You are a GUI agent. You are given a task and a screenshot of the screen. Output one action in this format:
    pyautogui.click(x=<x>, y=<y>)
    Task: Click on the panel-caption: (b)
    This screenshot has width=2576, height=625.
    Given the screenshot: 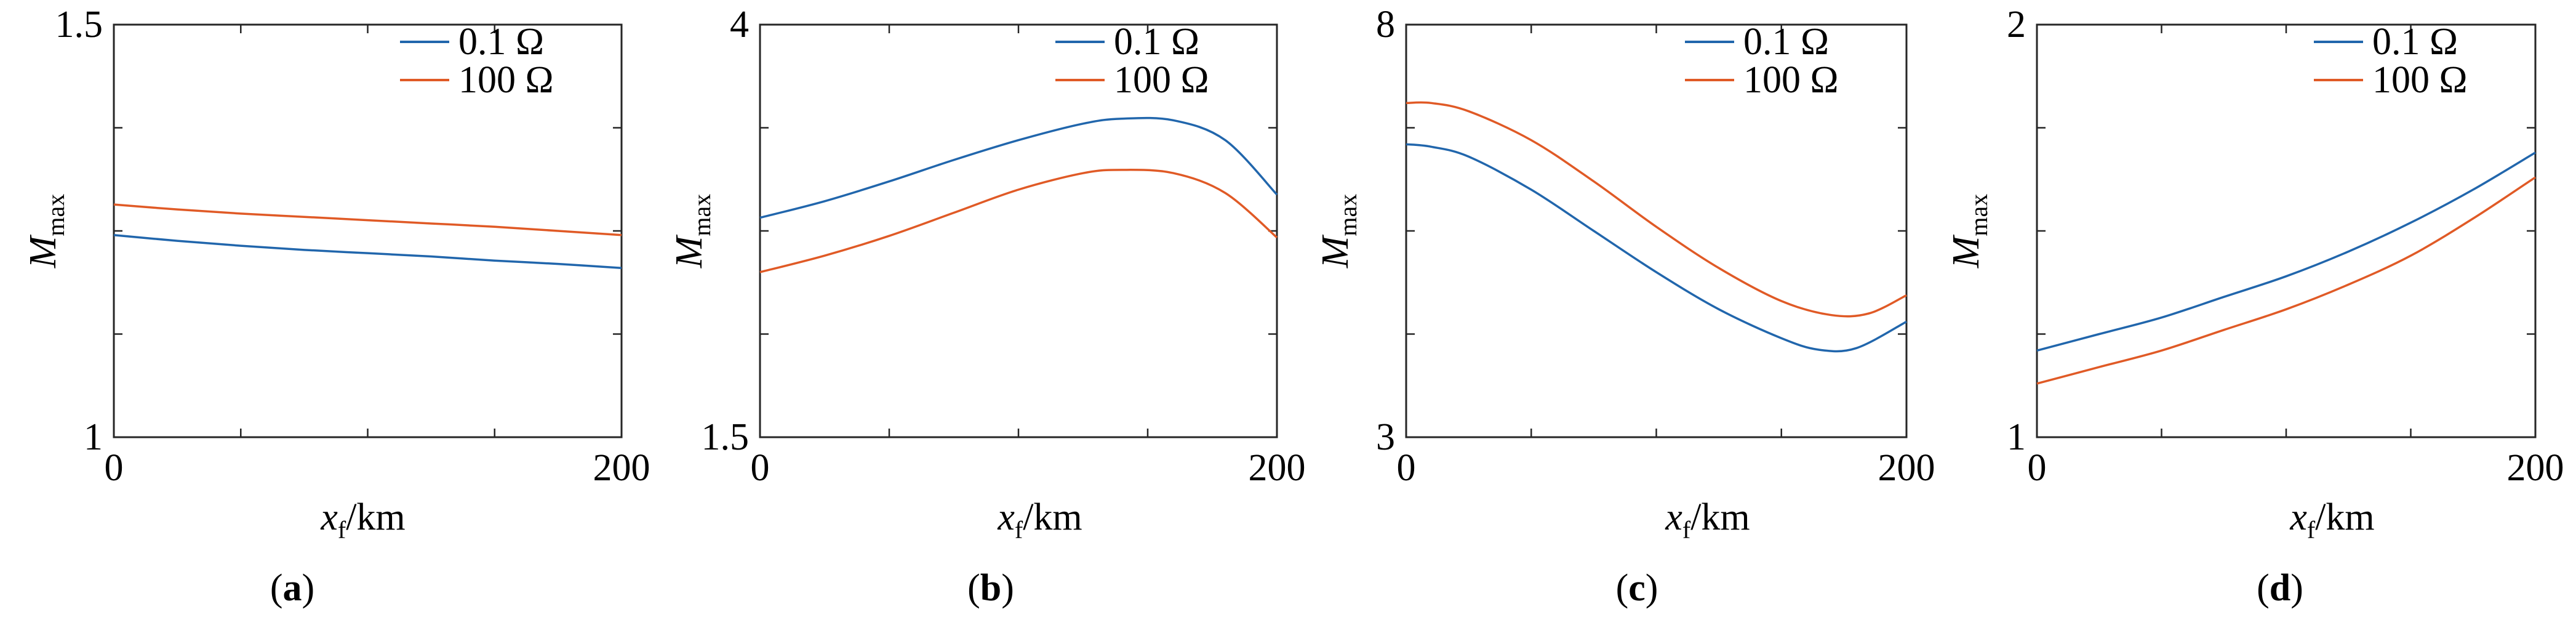 What is the action you would take?
    pyautogui.click(x=990, y=588)
    